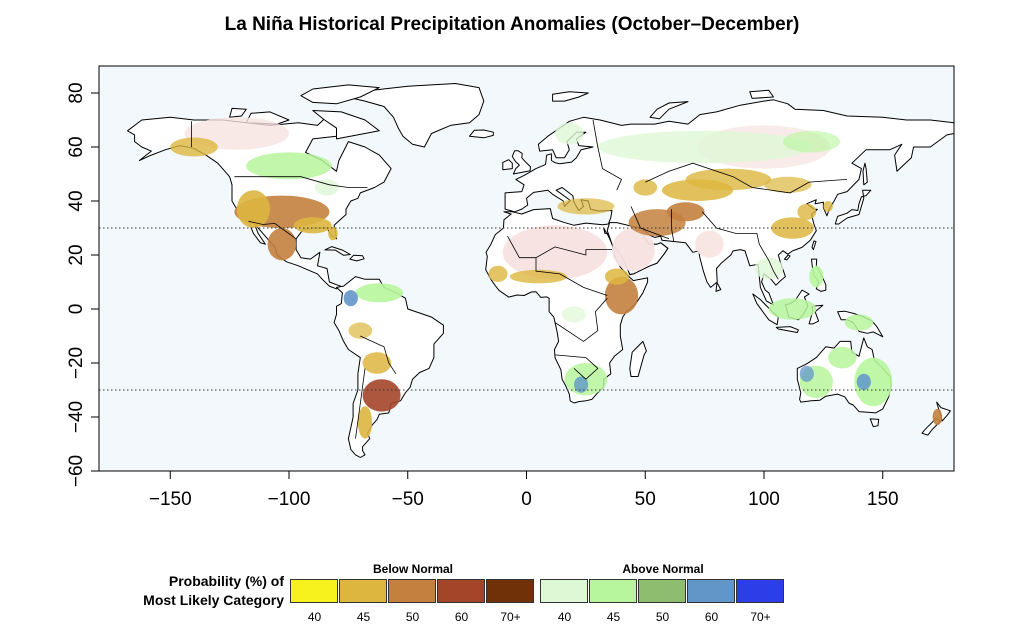  Describe the element at coordinates (570, 96) in the screenshot. I see `landmass-svalbard` at that location.